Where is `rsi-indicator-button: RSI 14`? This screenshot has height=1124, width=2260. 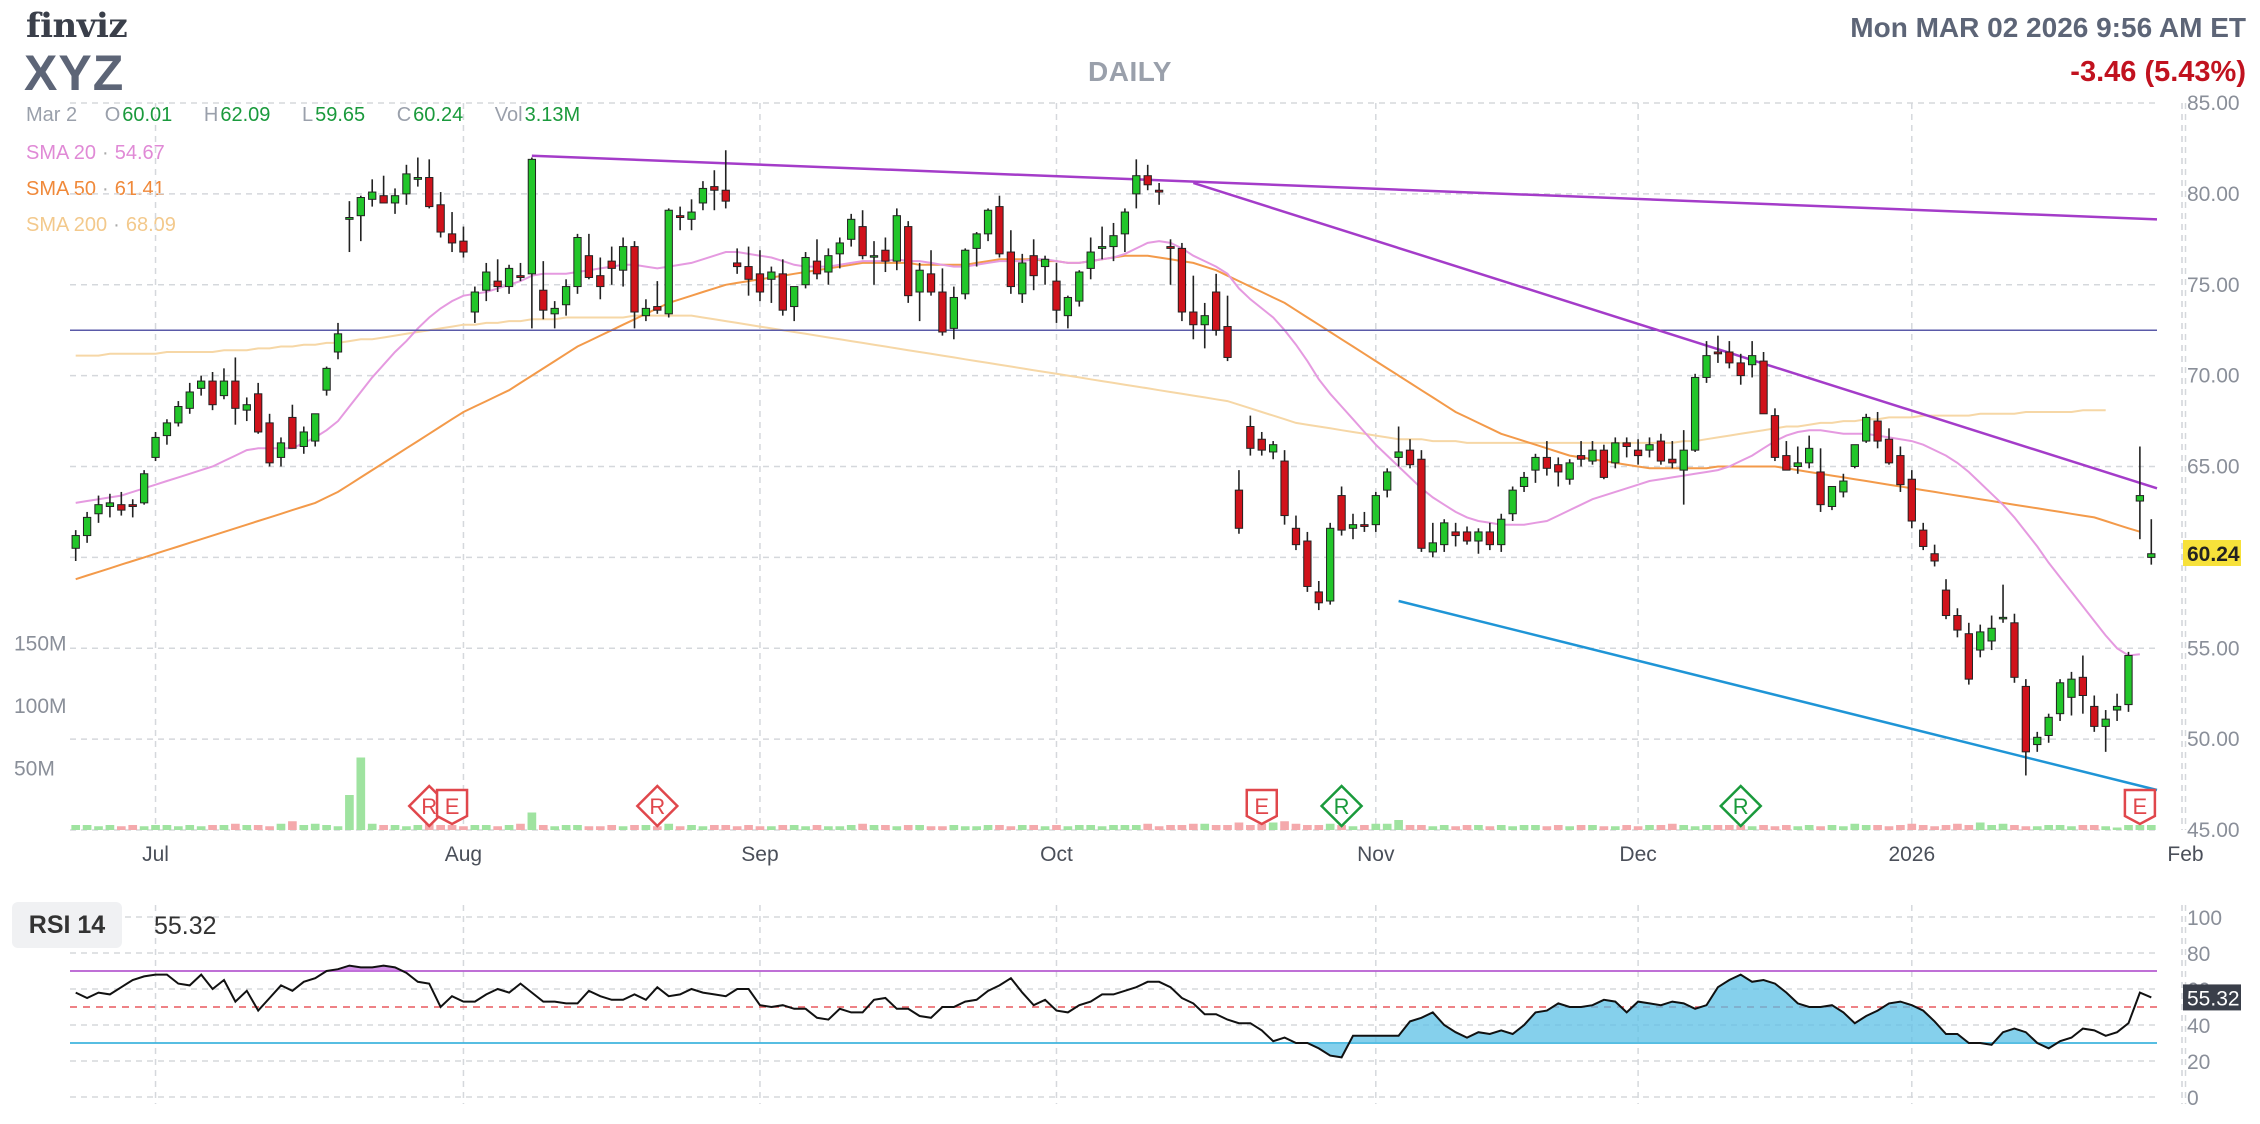
rsi-indicator-button: RSI 14 is located at coordinates (67, 925).